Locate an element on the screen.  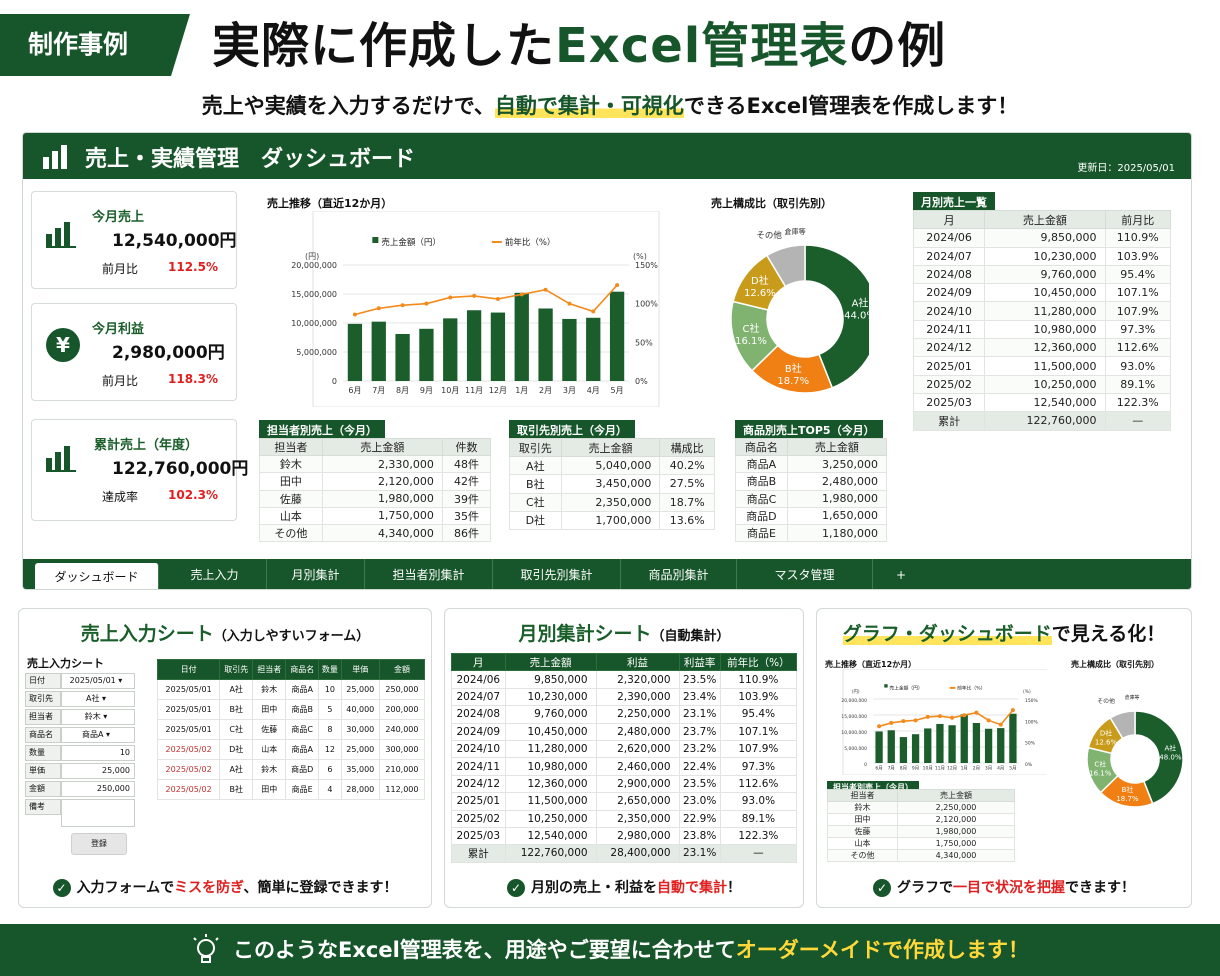
tab-sales-input: 売上入力 is located at coordinates (215, 574).